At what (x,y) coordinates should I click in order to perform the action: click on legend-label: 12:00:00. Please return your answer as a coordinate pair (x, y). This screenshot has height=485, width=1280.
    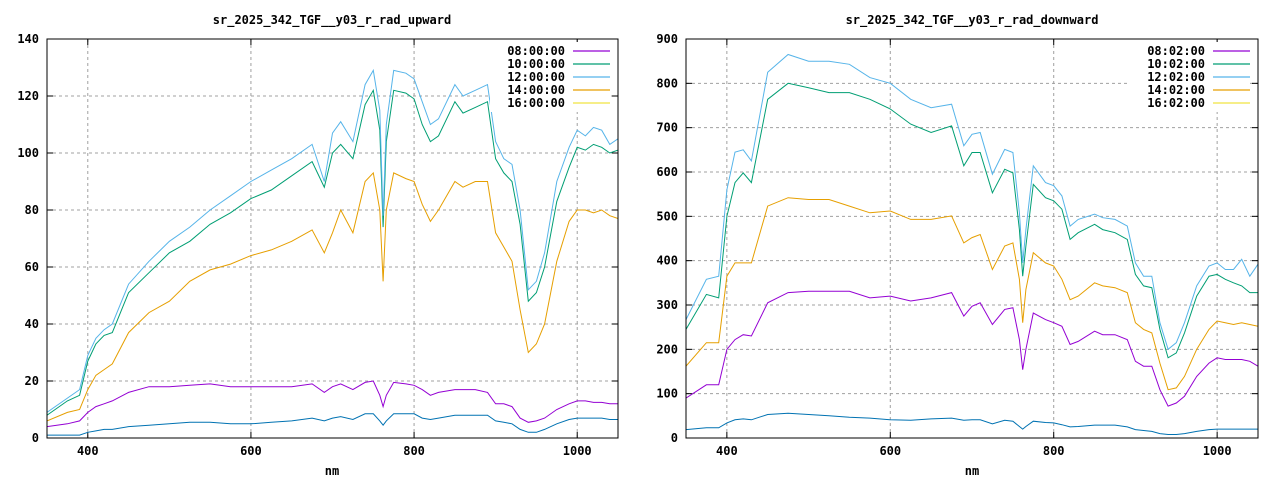
    Looking at the image, I should click on (536, 77).